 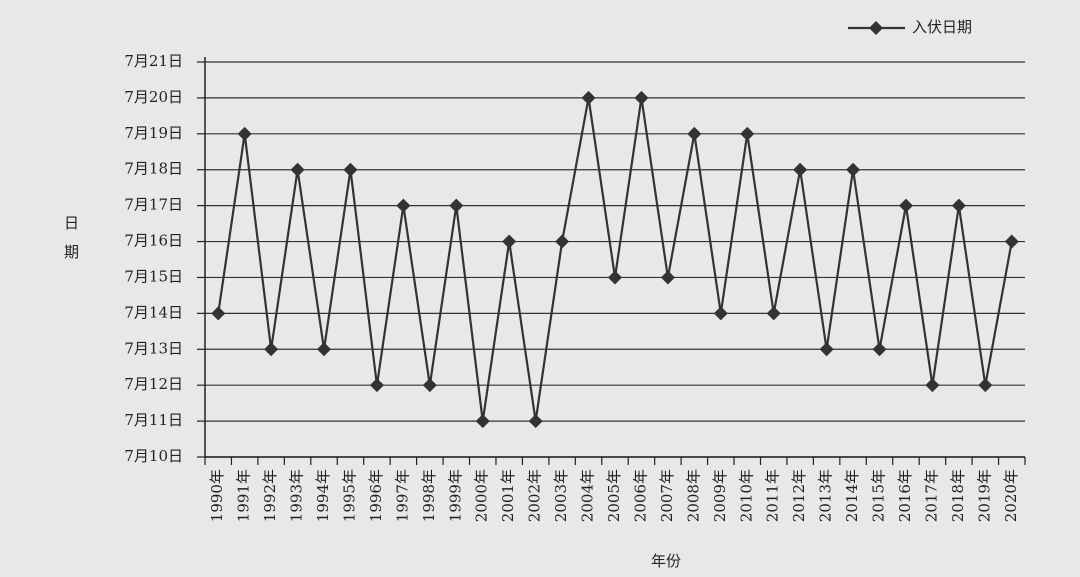 What do you see at coordinates (984, 495) in the screenshot?
I see `x-tick-label: 2019年` at bounding box center [984, 495].